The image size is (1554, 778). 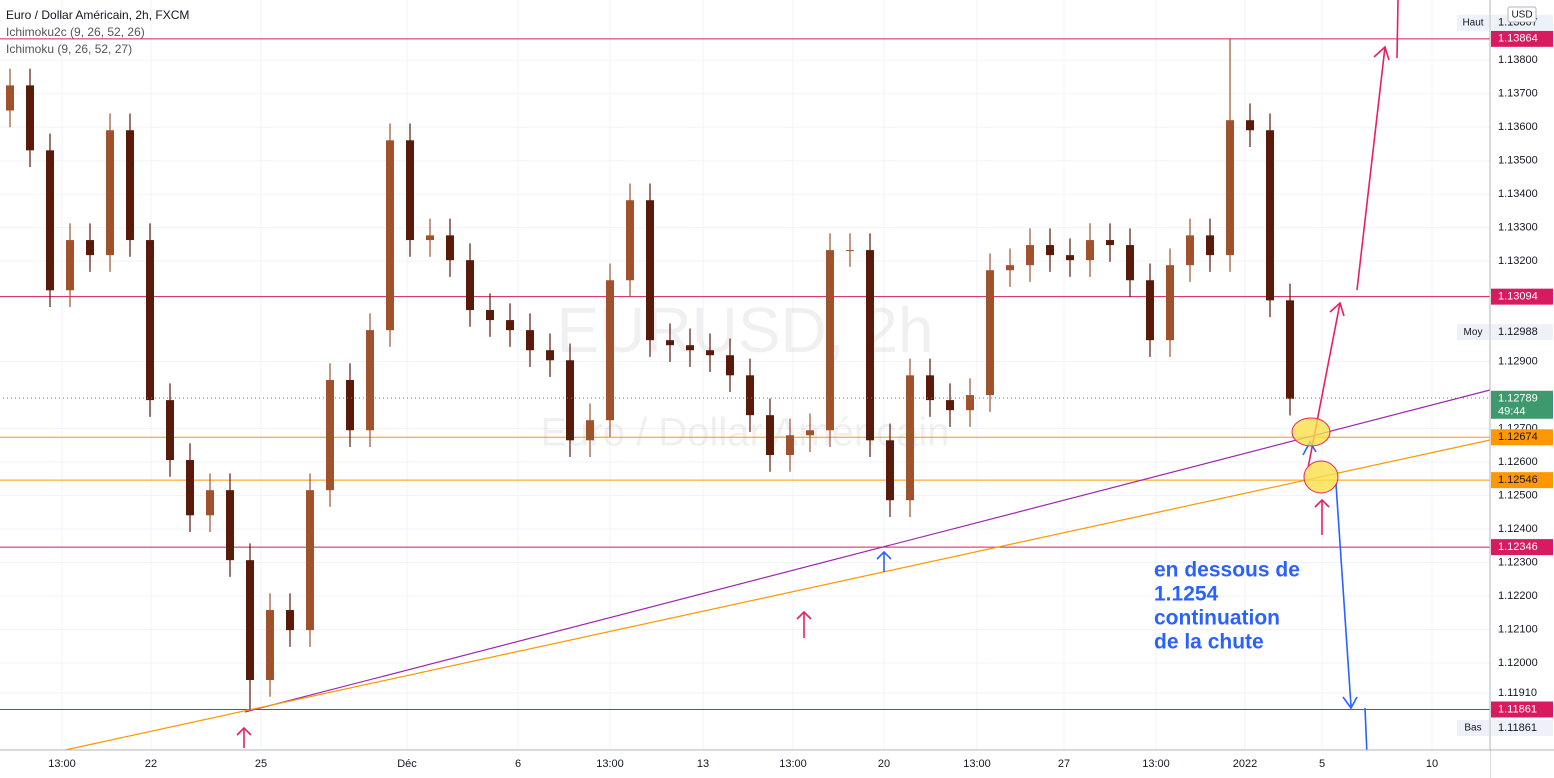 What do you see at coordinates (1518, 562) in the screenshot?
I see `y-tick-label: 1.12300` at bounding box center [1518, 562].